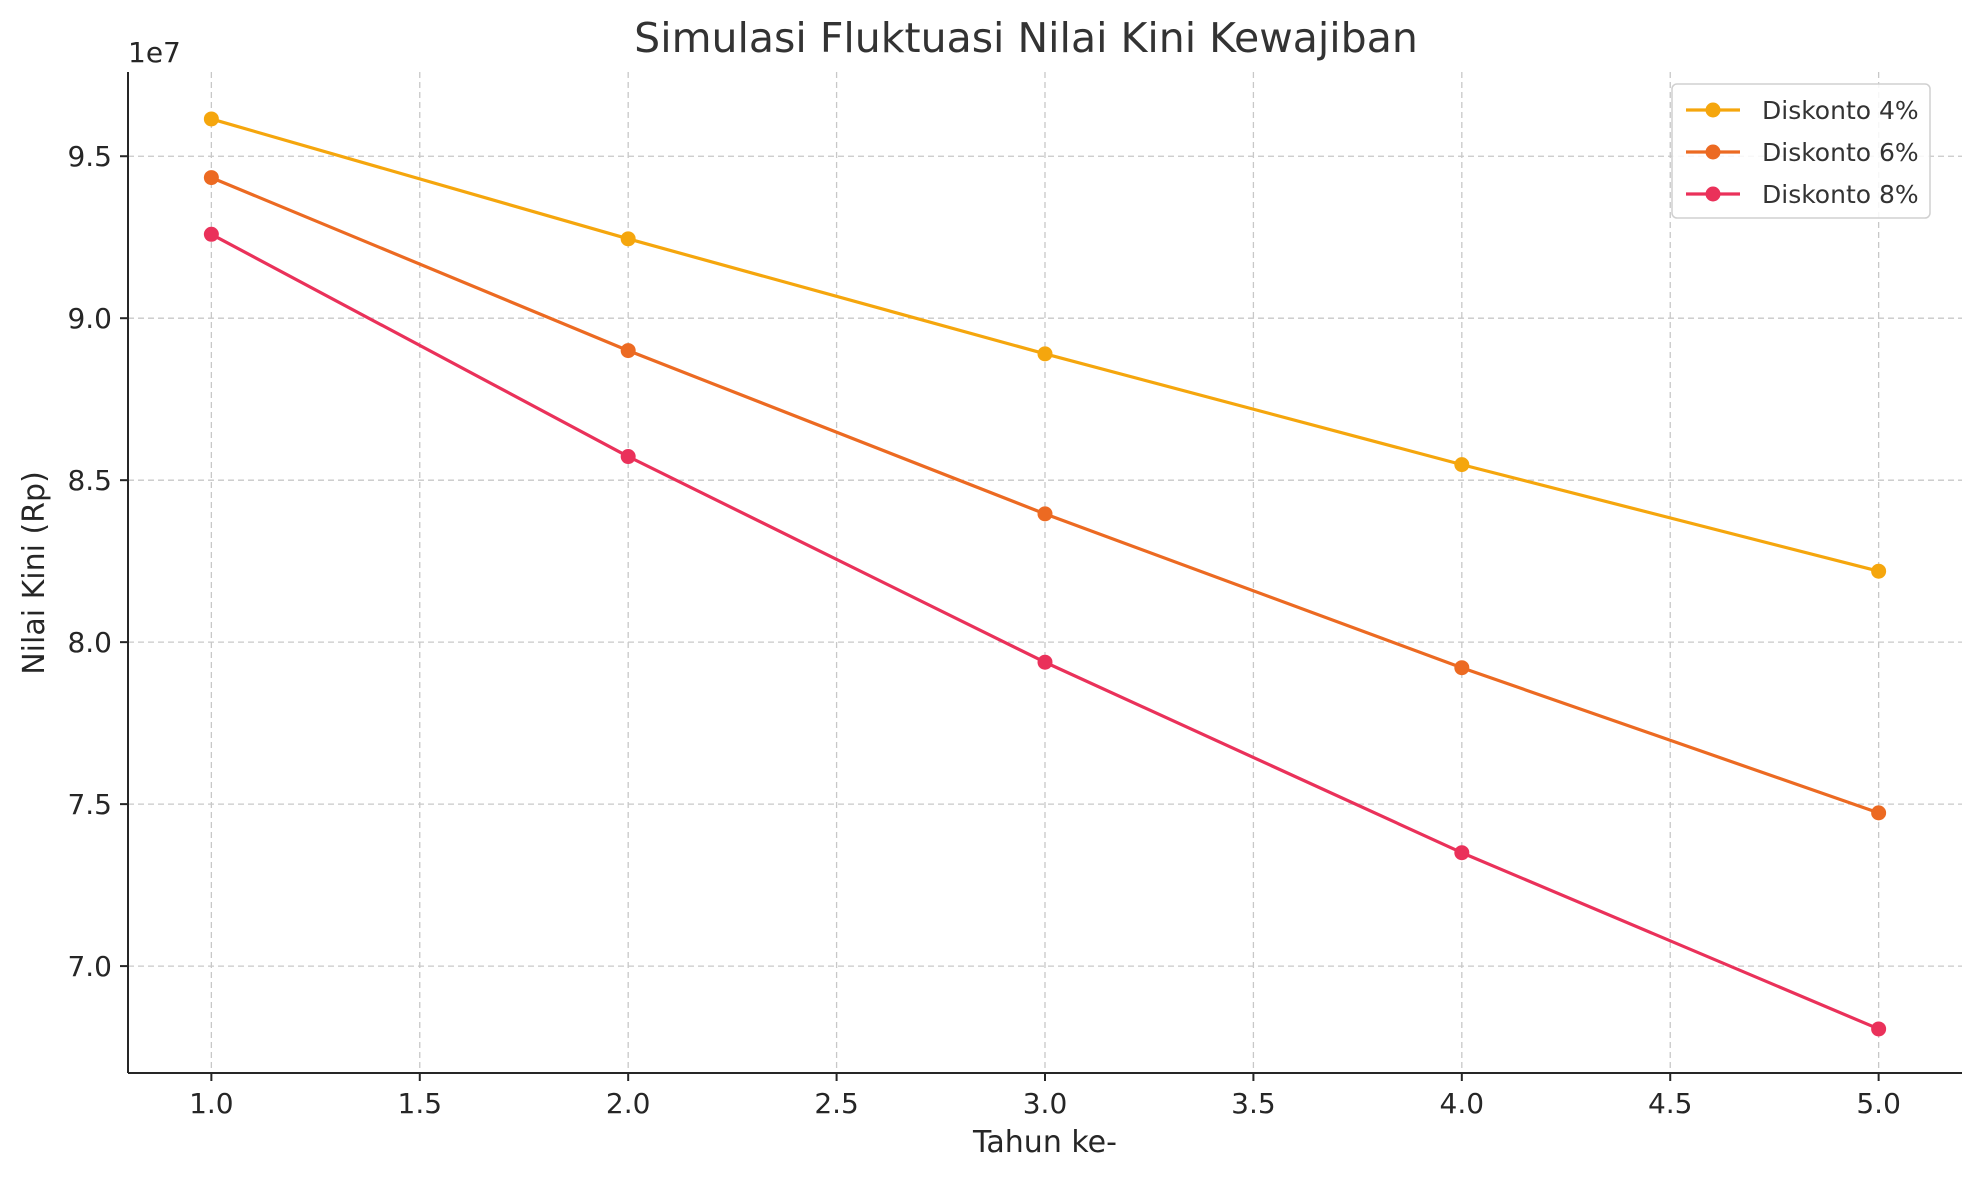 This screenshot has height=1180, width=1980. What do you see at coordinates (420, 1103) in the screenshot?
I see `x-tick-label: 1.5` at bounding box center [420, 1103].